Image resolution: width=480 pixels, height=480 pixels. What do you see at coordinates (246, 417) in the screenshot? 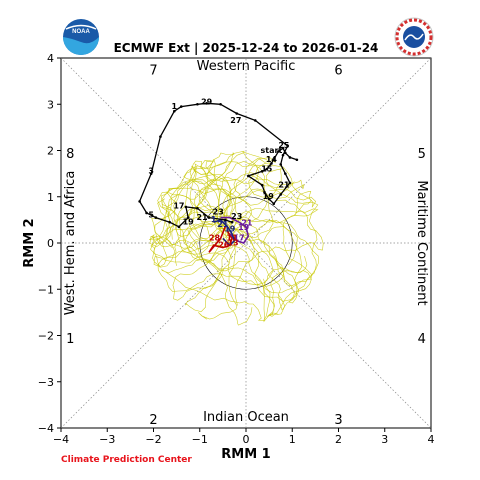
I see `region-bottom: Indian Ocean` at bounding box center [246, 417].